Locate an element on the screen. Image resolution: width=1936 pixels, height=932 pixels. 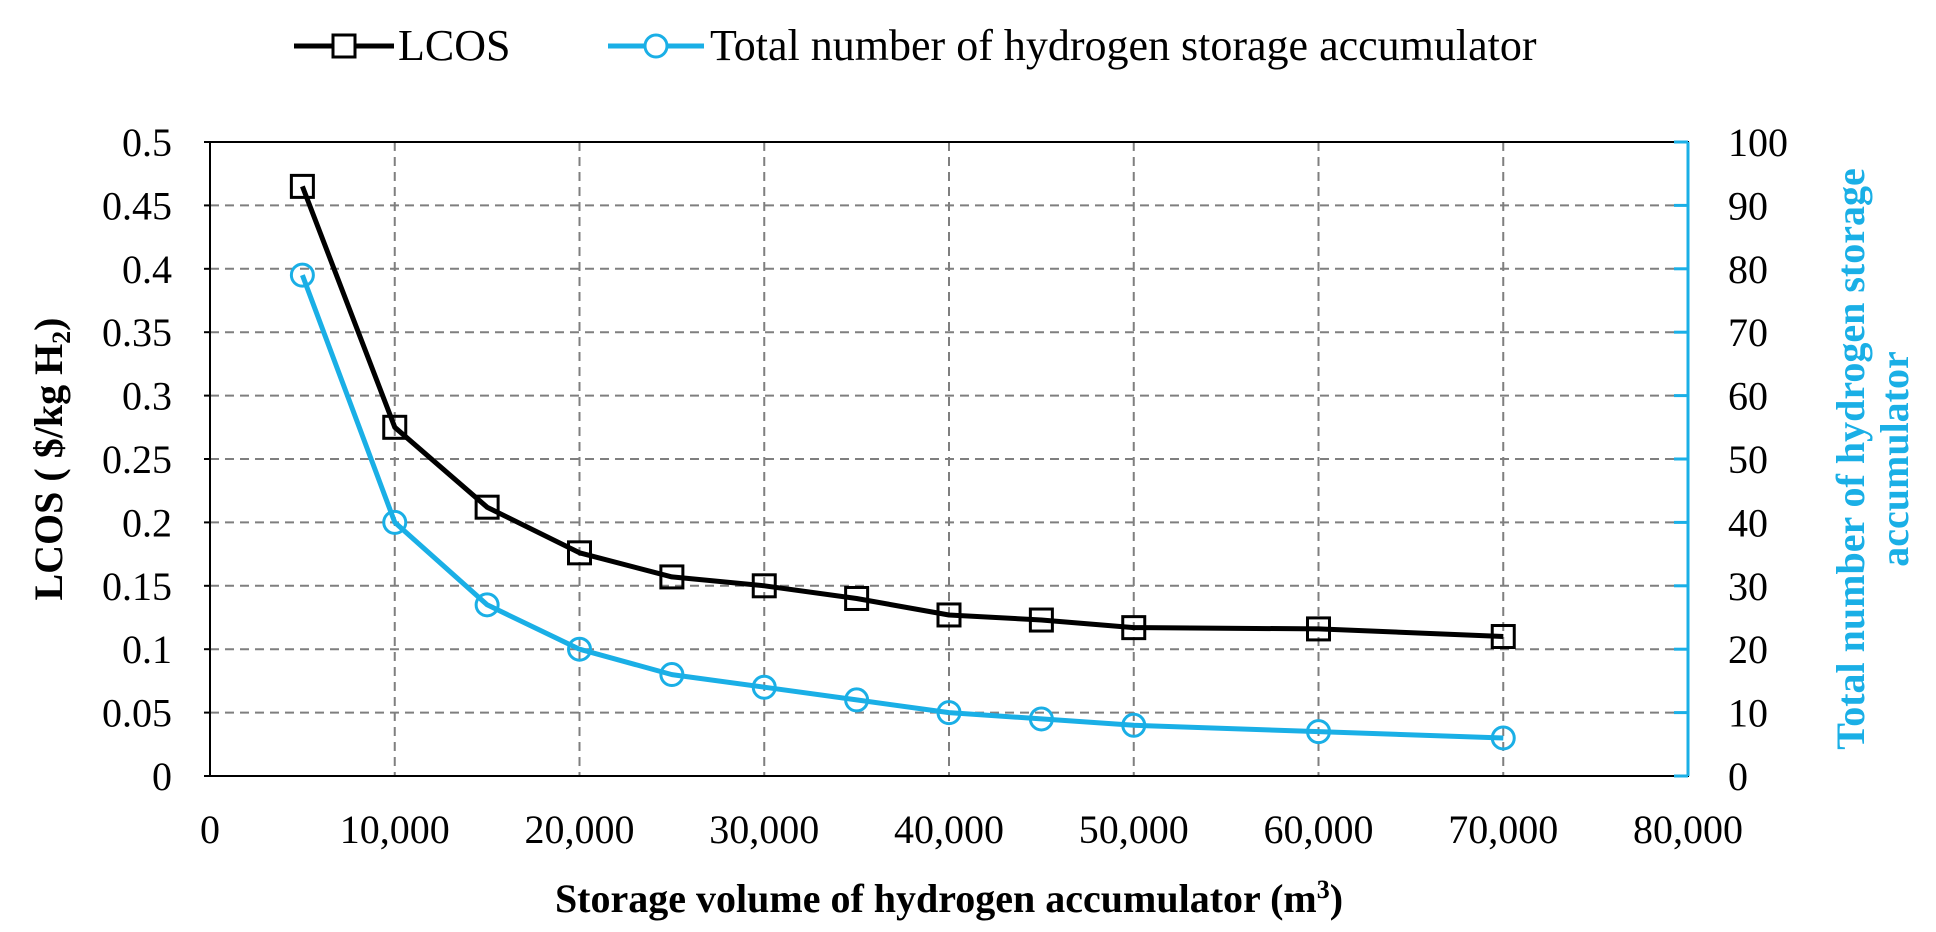
left-y-tick-label: 0.2 is located at coordinates (147, 522).